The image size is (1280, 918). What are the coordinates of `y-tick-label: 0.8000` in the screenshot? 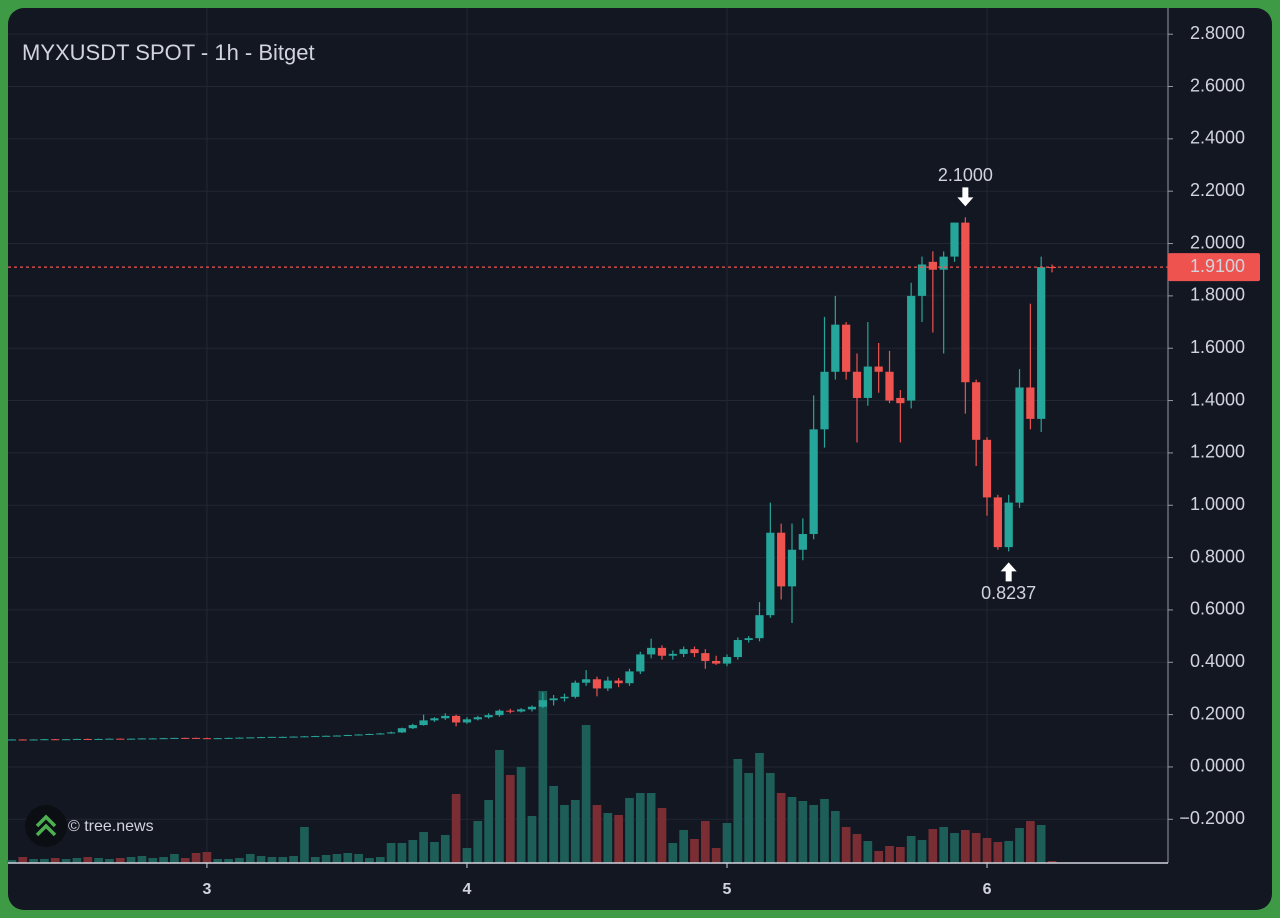 It's located at (1217, 556).